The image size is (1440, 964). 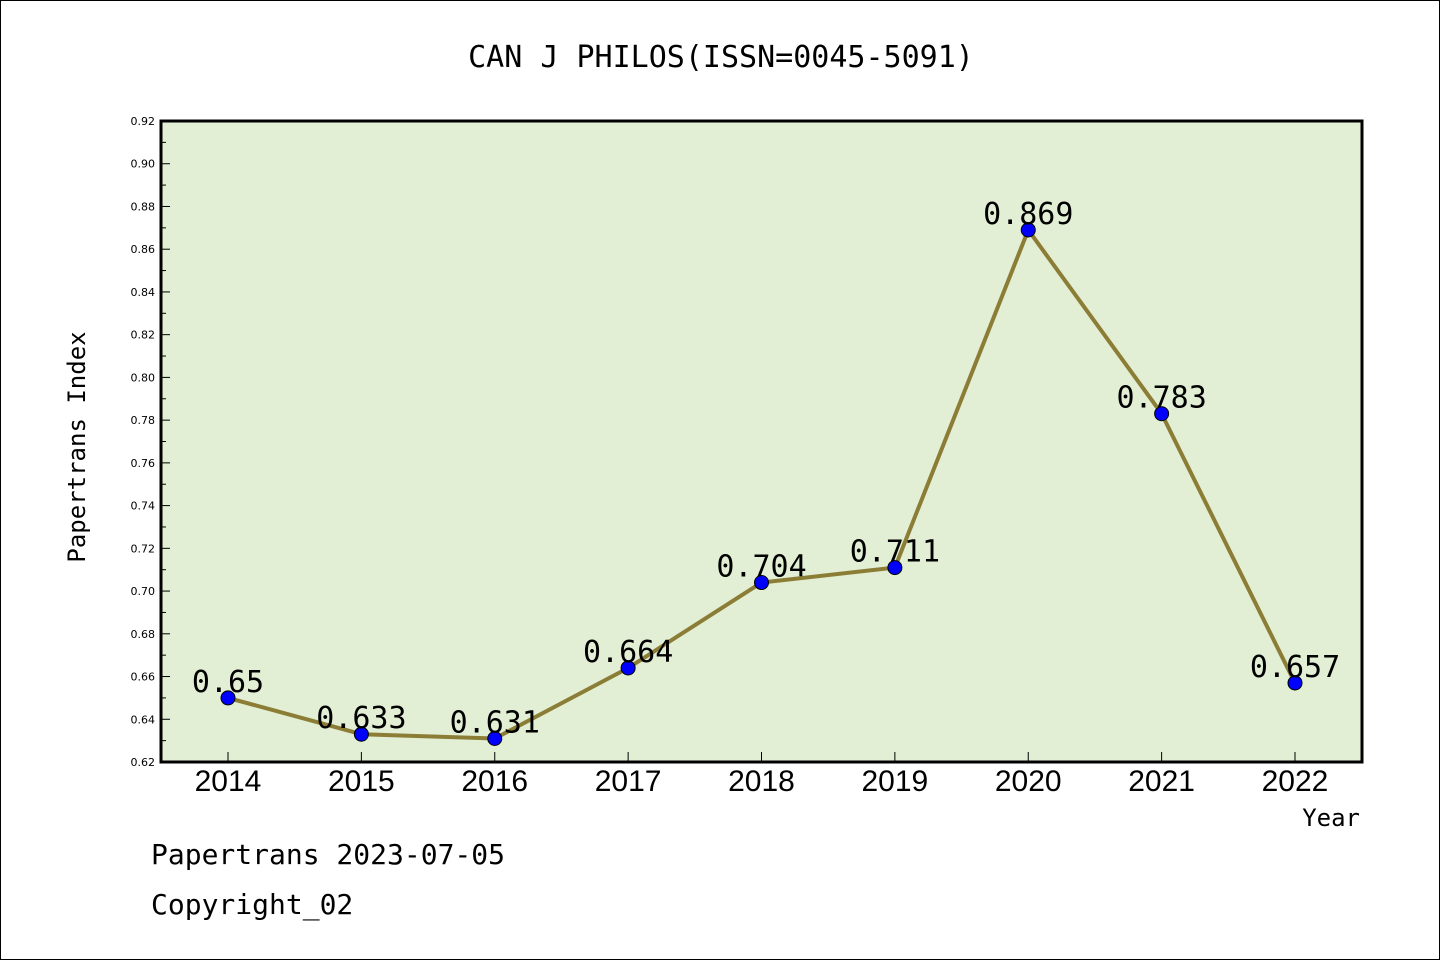 I want to click on data-label: 0.657, so click(x=1295, y=667).